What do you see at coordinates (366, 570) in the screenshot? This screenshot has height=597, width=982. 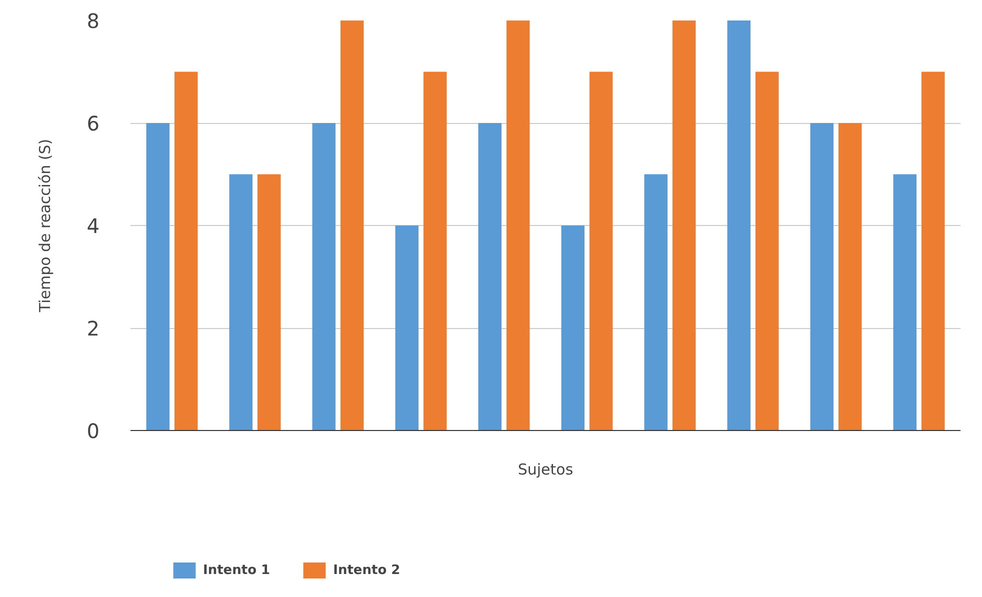 I see `legend-label: Intento 2` at bounding box center [366, 570].